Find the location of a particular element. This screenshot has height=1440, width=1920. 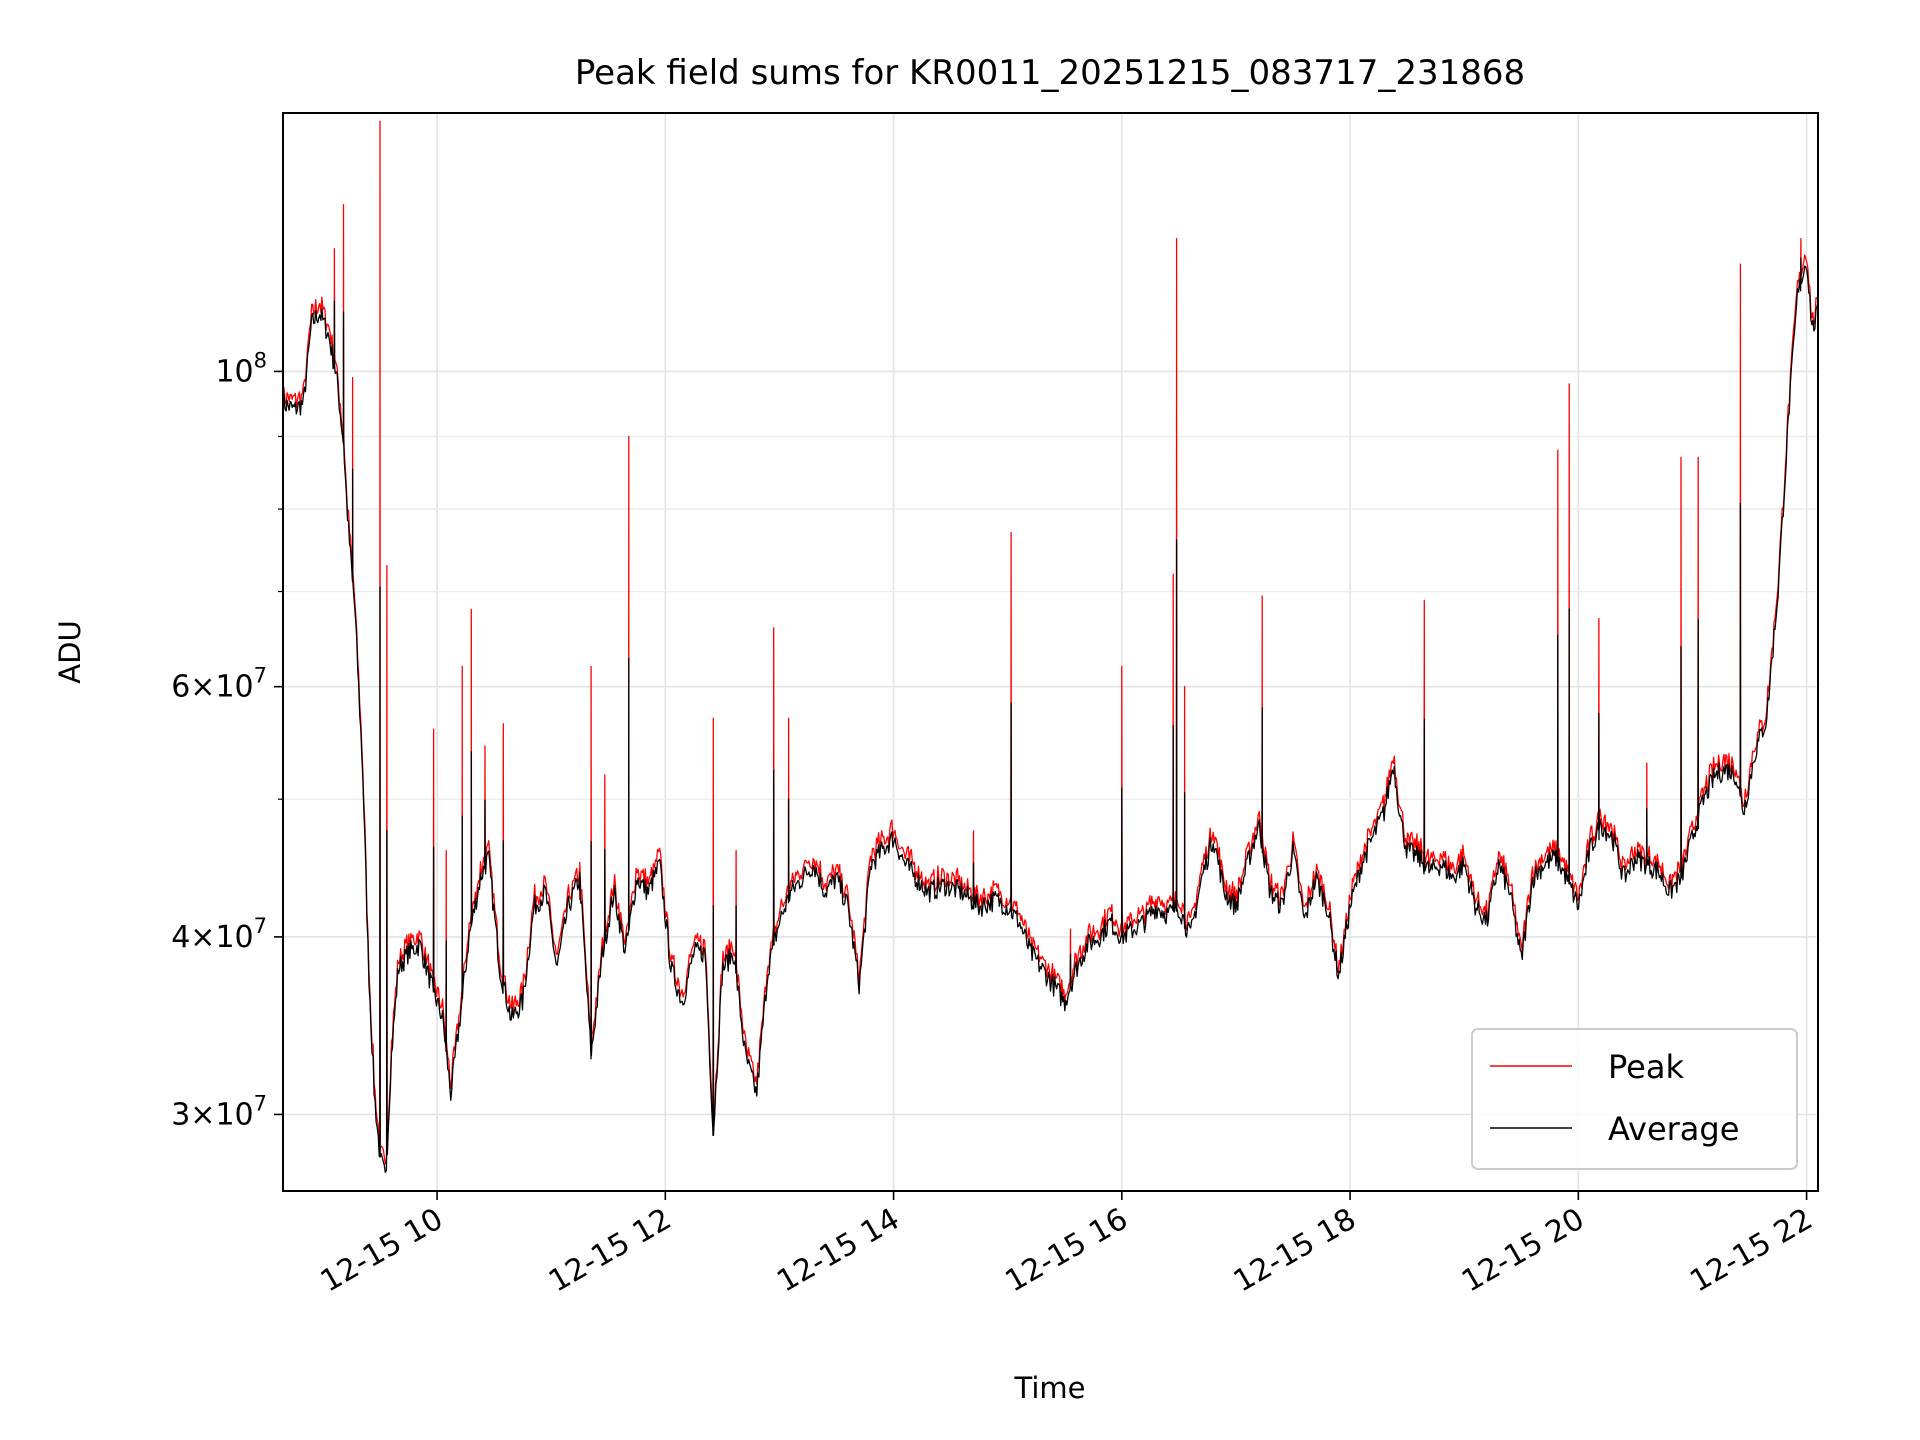

legend-label-peak: Peak is located at coordinates (1646, 1067).